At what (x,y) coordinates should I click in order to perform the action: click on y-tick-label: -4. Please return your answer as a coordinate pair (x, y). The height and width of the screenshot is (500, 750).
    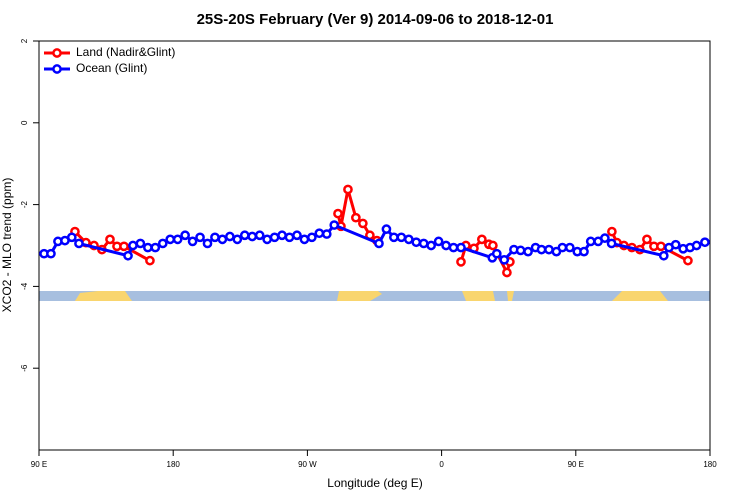
    Looking at the image, I should click on (24, 286).